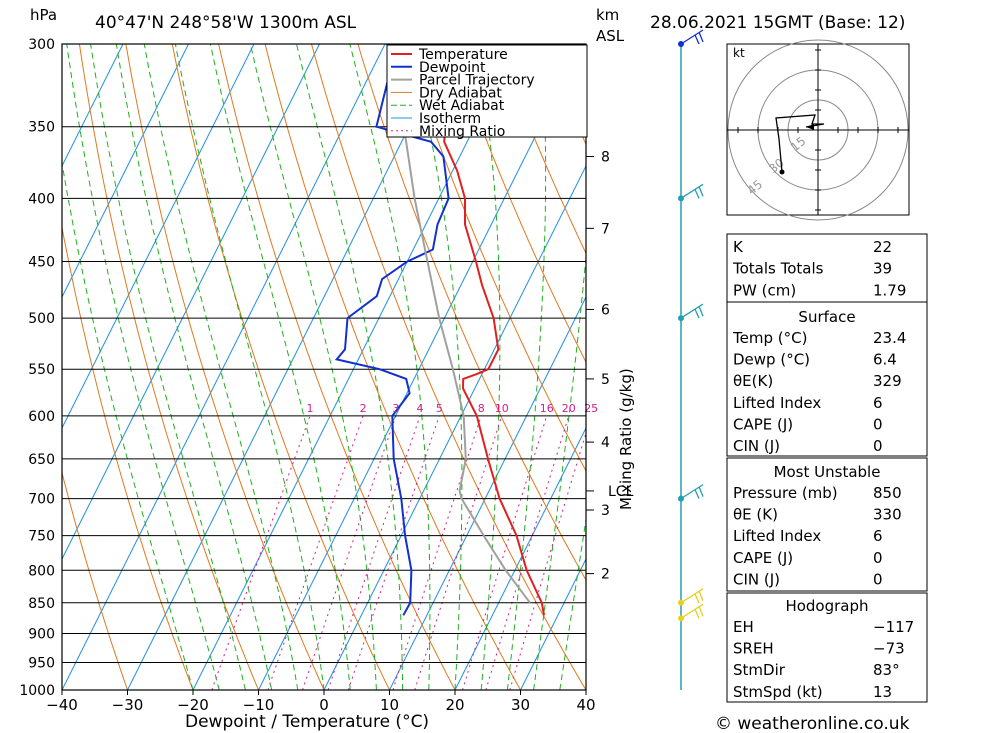 This screenshot has height=733, width=1000. What do you see at coordinates (450, 119) in the screenshot?
I see `legend-label: Isotherm` at bounding box center [450, 119].